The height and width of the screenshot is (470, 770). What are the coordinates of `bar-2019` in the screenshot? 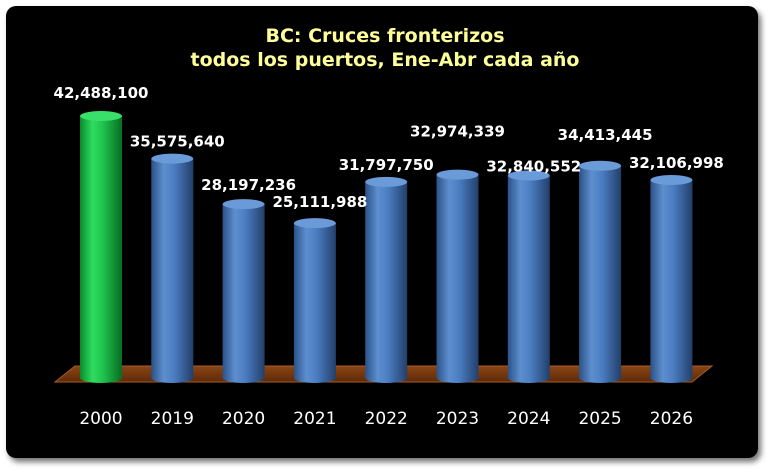 It's located at (172, 268).